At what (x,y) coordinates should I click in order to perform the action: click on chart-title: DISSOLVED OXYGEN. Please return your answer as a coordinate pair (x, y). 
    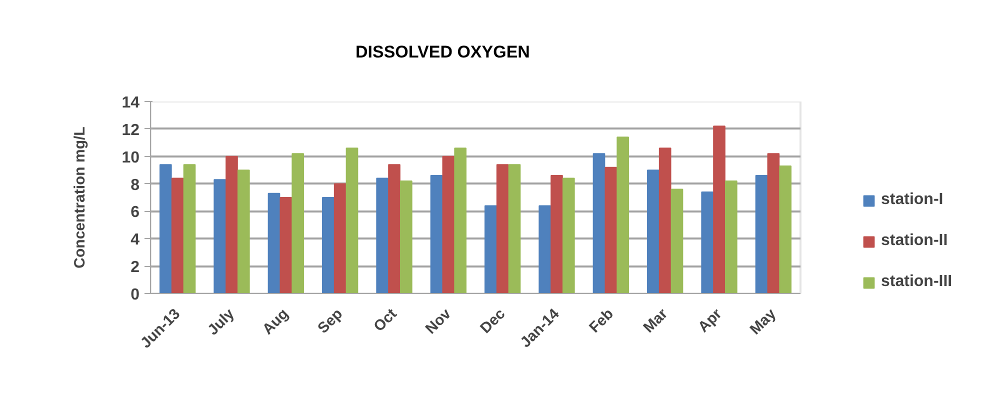
    Looking at the image, I should click on (443, 52).